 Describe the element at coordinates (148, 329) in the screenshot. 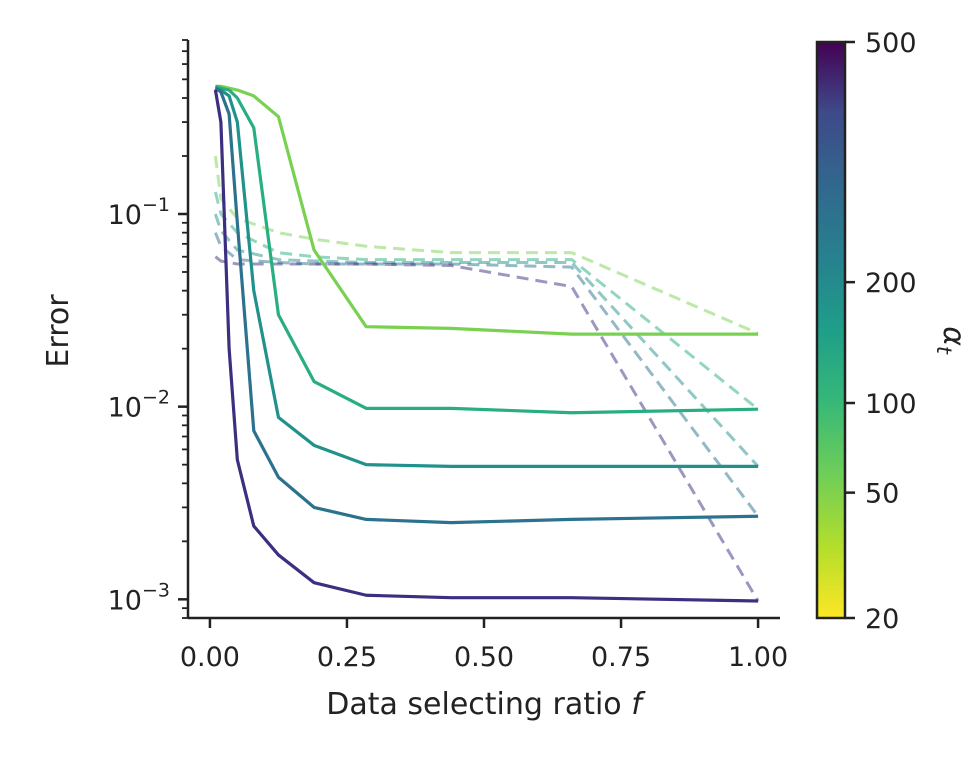

I see `y-ticks: 10⁻¹ 10⁻² 10⁻³` at that location.